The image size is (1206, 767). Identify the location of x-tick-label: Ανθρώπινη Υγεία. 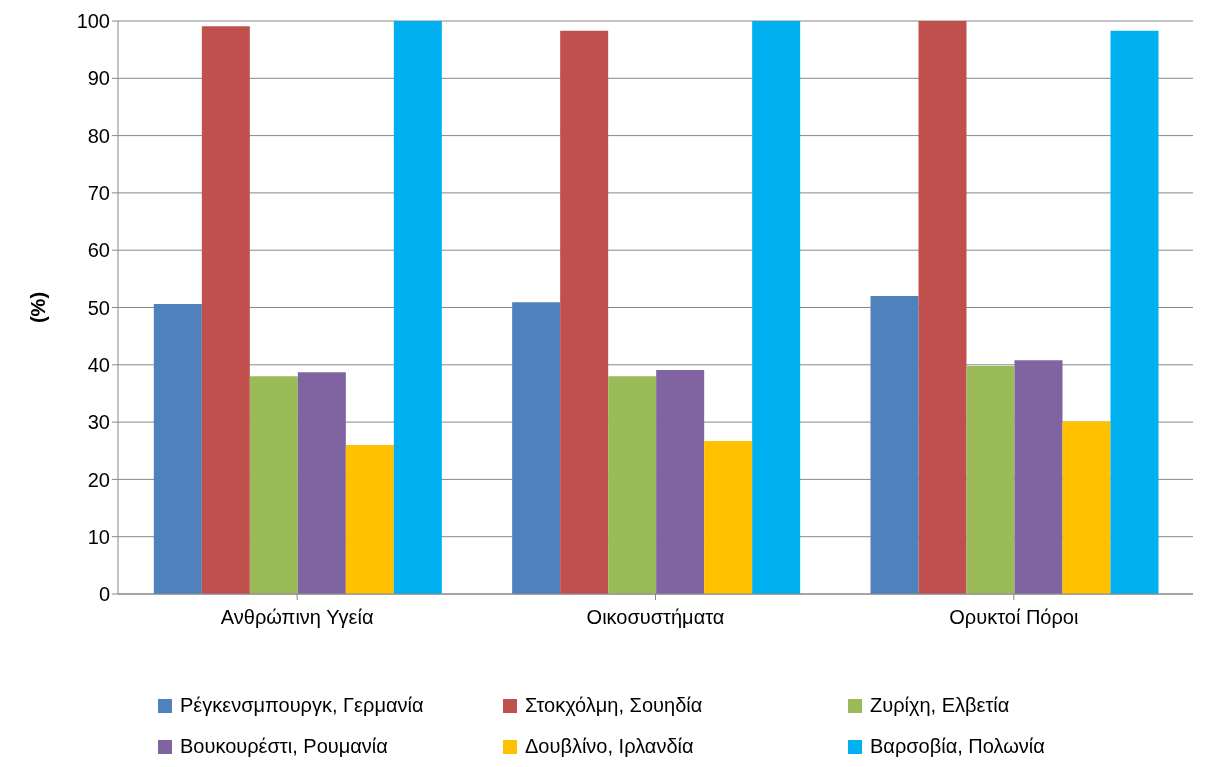
(297, 617).